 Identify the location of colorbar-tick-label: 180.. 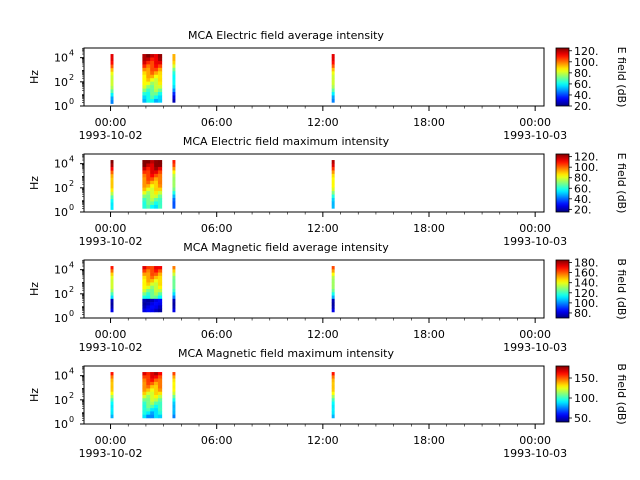
(586, 263).